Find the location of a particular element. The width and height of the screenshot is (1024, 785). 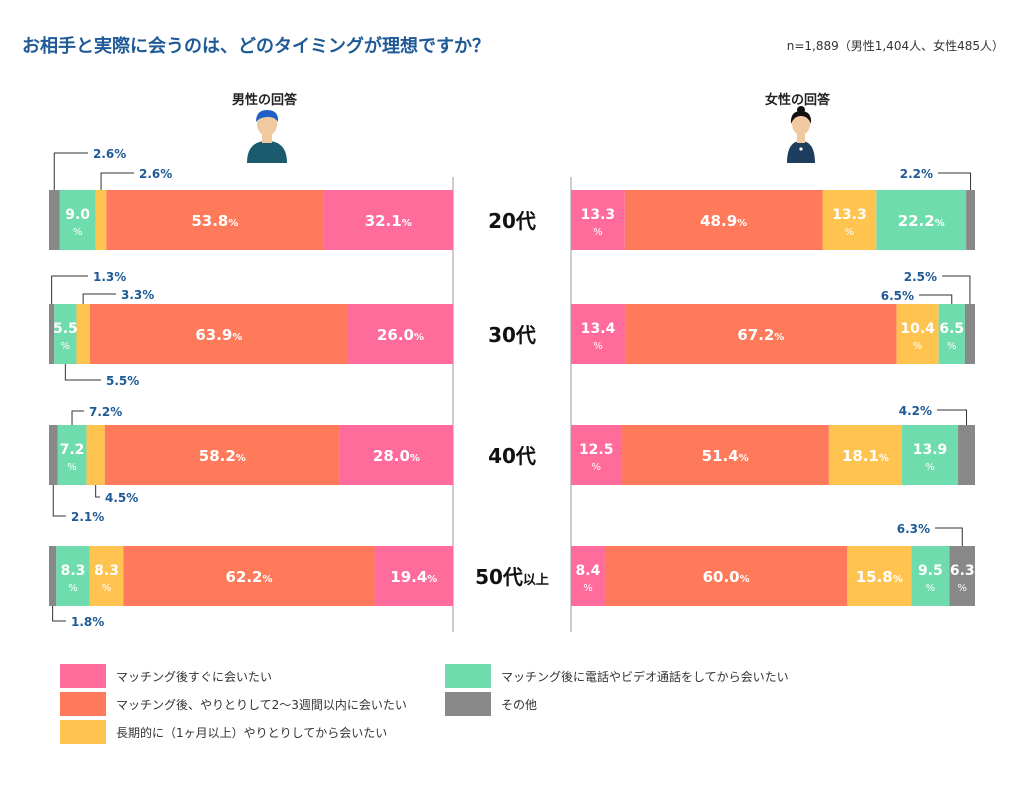

women-row1-unit-pink: % is located at coordinates (598, 346).